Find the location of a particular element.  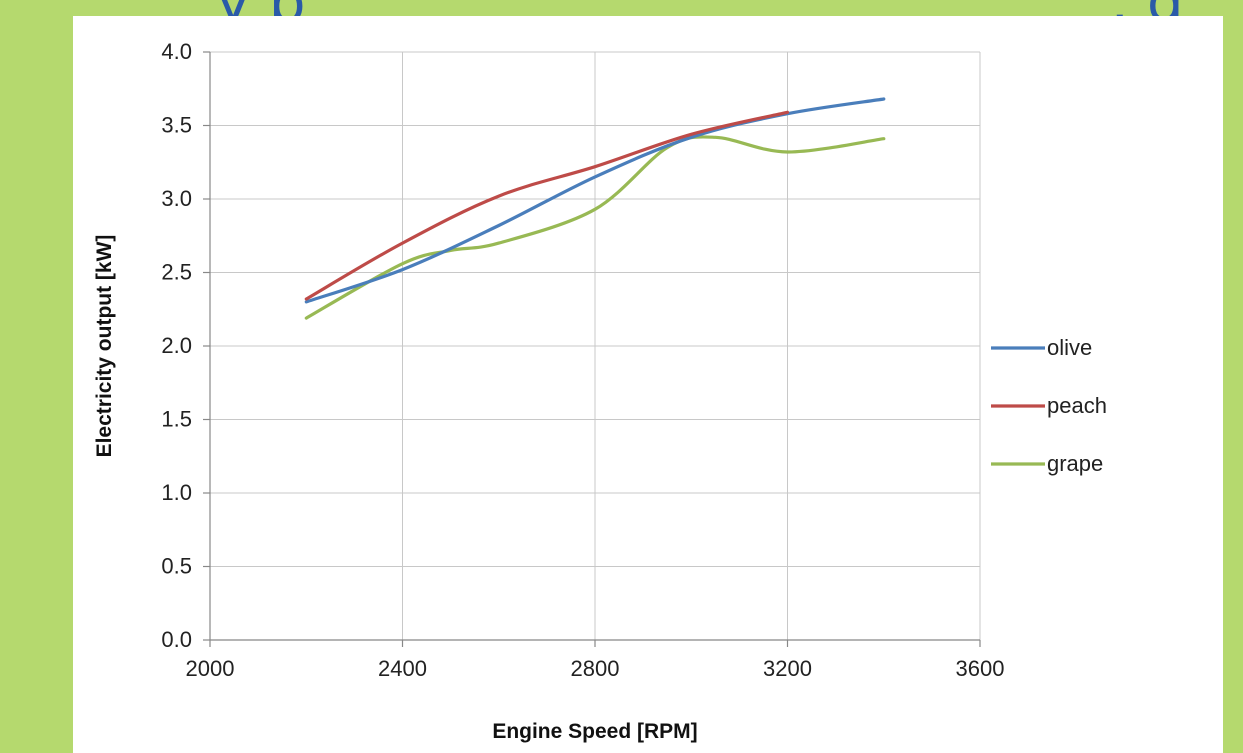

x-tick-label: 3600 is located at coordinates (980, 668).